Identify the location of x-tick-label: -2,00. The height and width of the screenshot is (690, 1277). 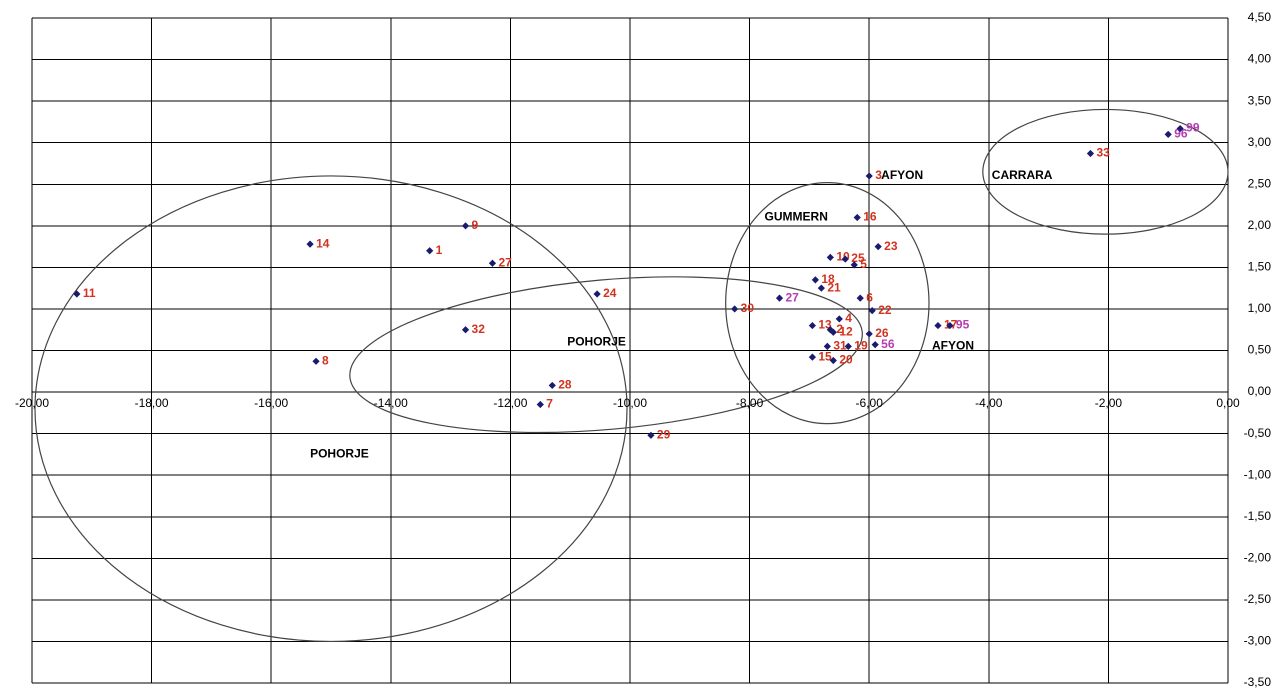
(1109, 403).